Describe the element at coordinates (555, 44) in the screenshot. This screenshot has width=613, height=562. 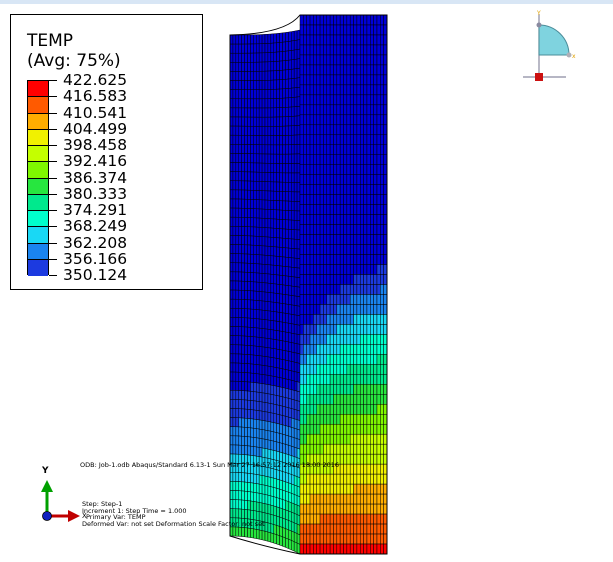
I see `view-orientation-triad: Y x` at that location.